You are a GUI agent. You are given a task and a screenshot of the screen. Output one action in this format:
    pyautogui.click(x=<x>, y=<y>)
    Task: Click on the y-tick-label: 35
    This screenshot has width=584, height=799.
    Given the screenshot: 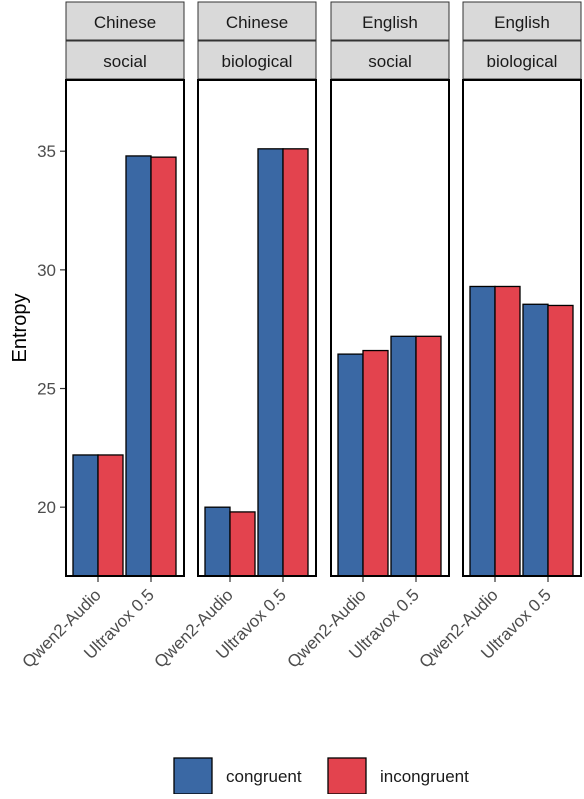 What is the action you would take?
    pyautogui.click(x=46, y=151)
    